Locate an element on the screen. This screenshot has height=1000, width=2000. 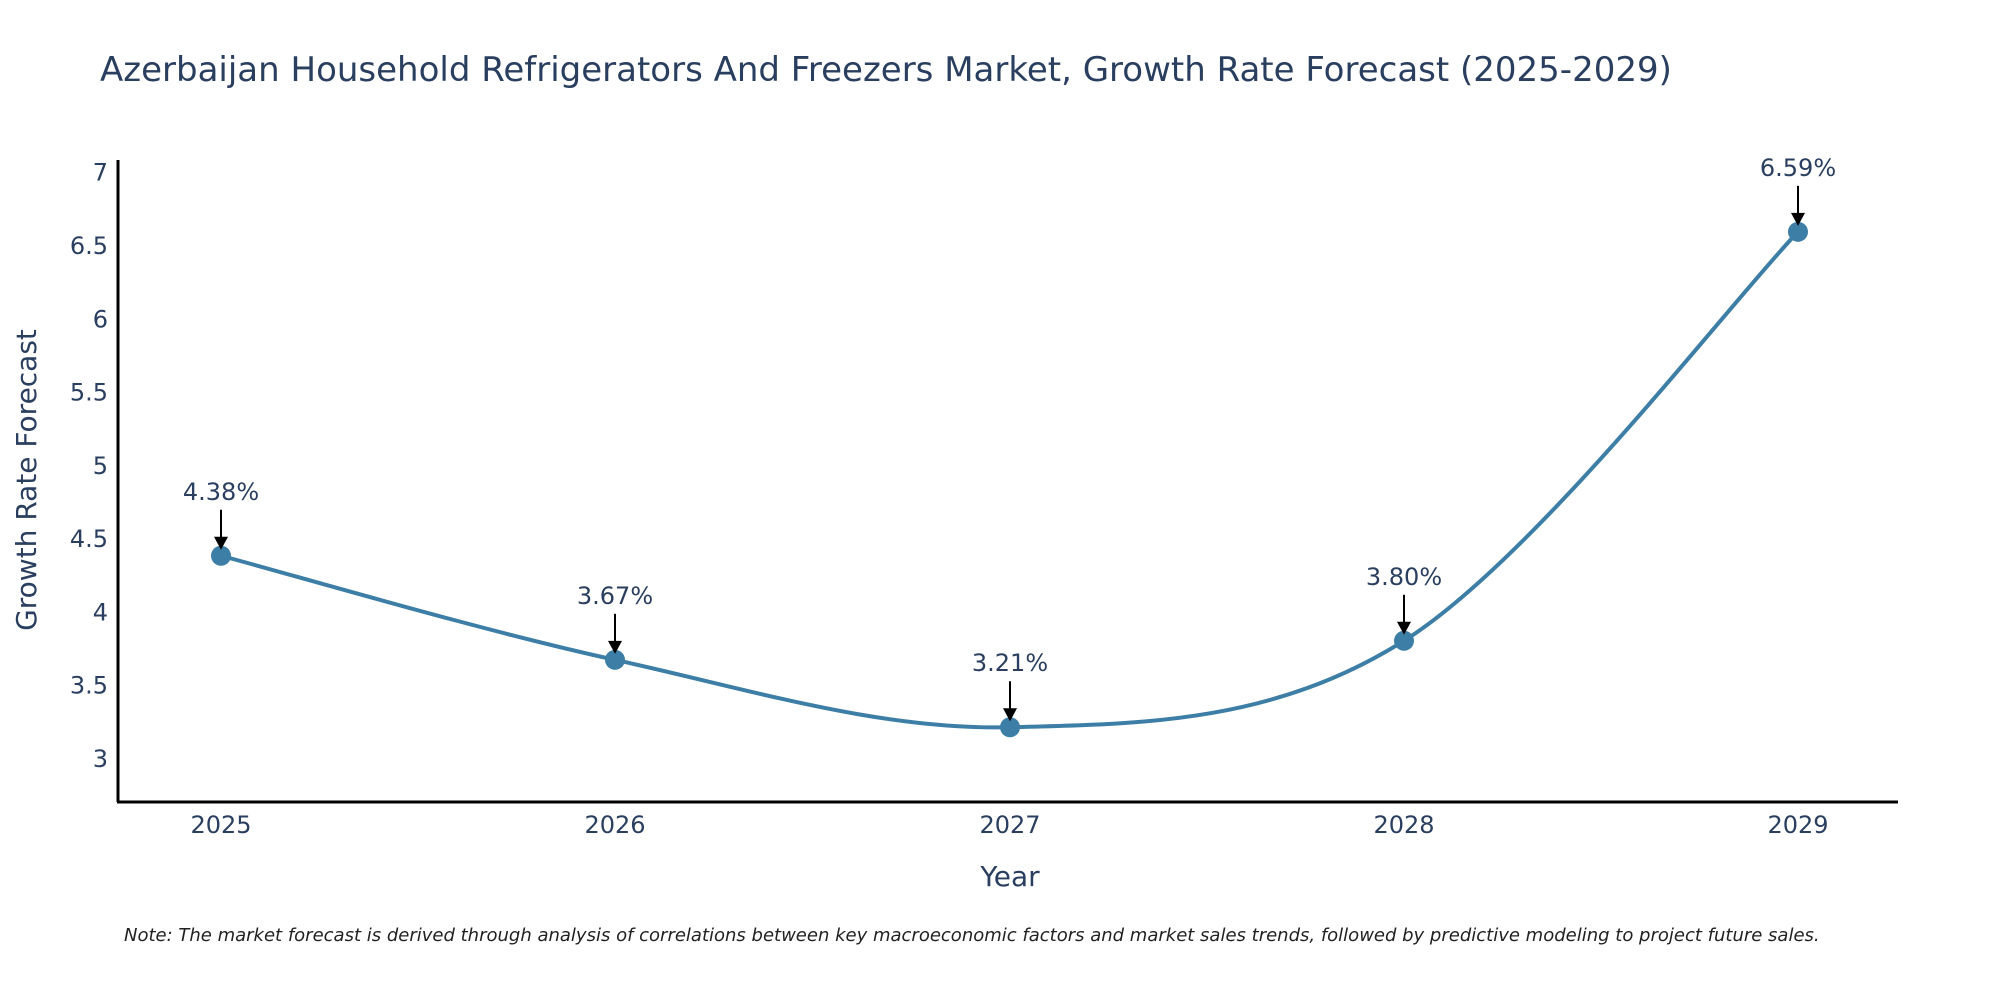
y-tick-label: 4 is located at coordinates (100, 612).